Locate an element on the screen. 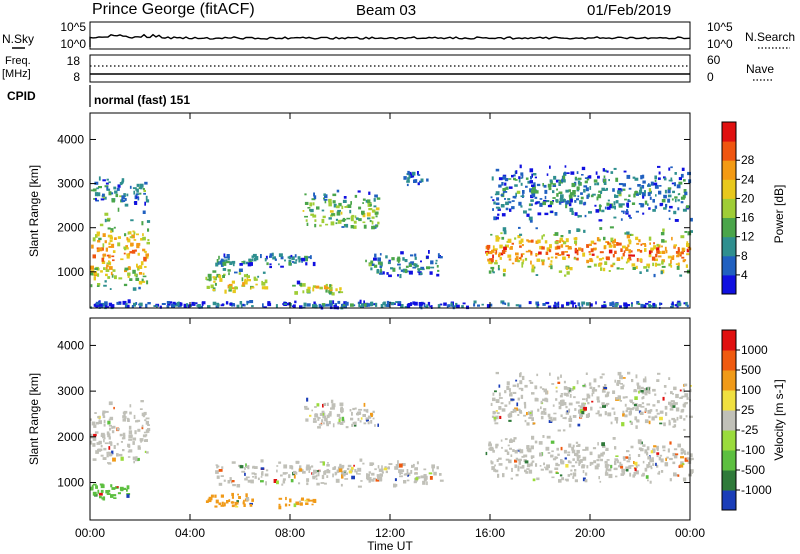 The width and height of the screenshot is (800, 554). cpid-text: normal (fast) 151 is located at coordinates (142, 100).